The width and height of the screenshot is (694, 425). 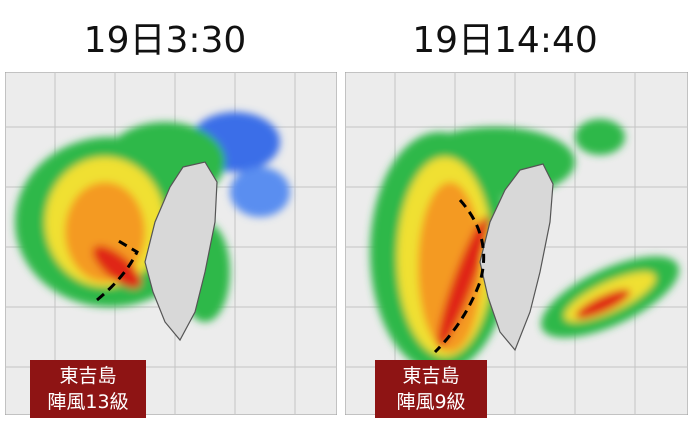 I want to click on panel-title: 19日14:40, so click(x=505, y=40).